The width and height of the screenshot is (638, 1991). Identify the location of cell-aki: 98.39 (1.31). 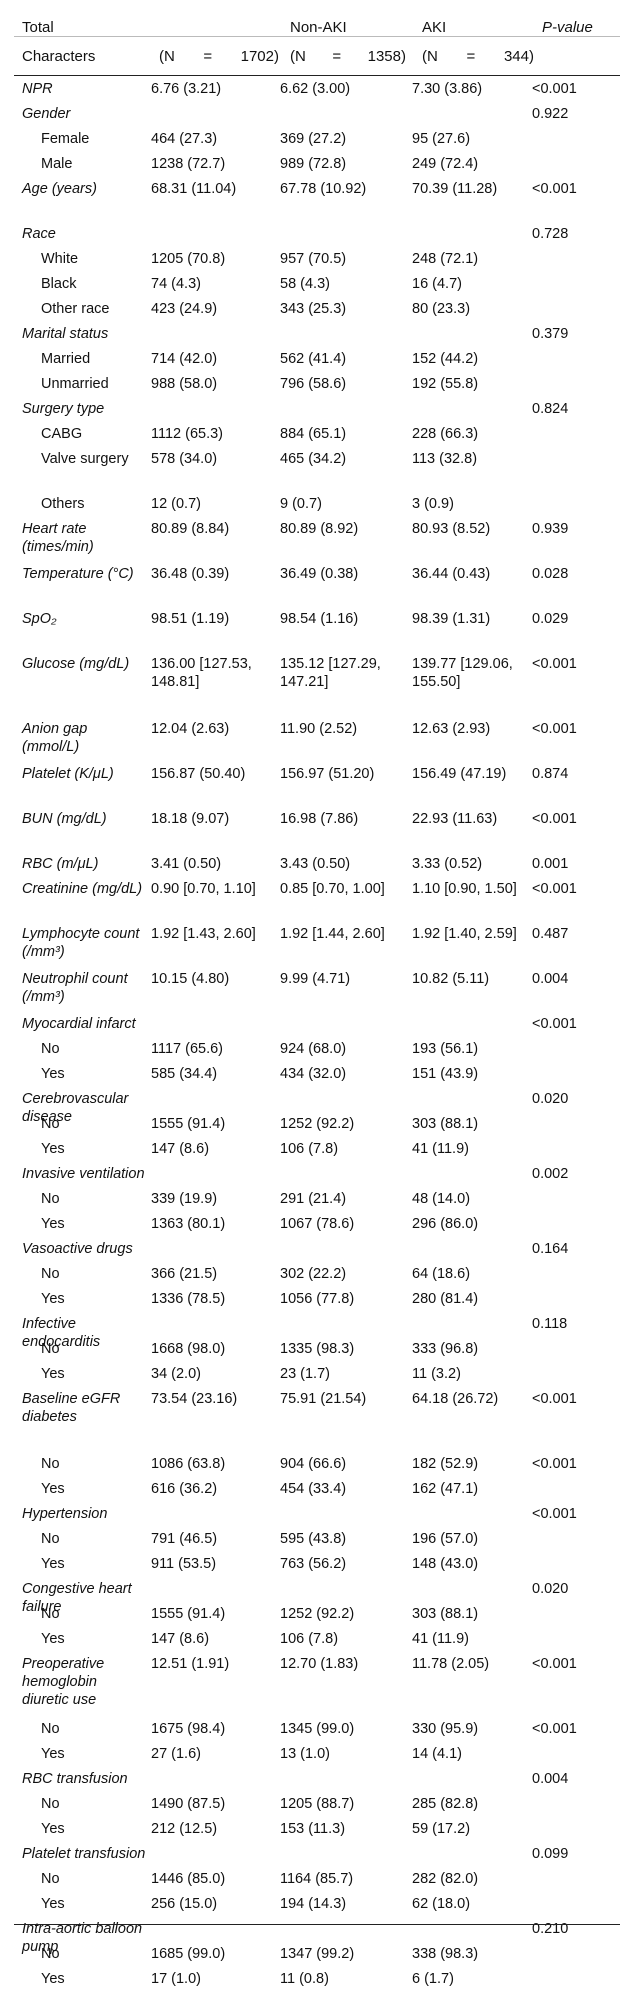
(451, 619).